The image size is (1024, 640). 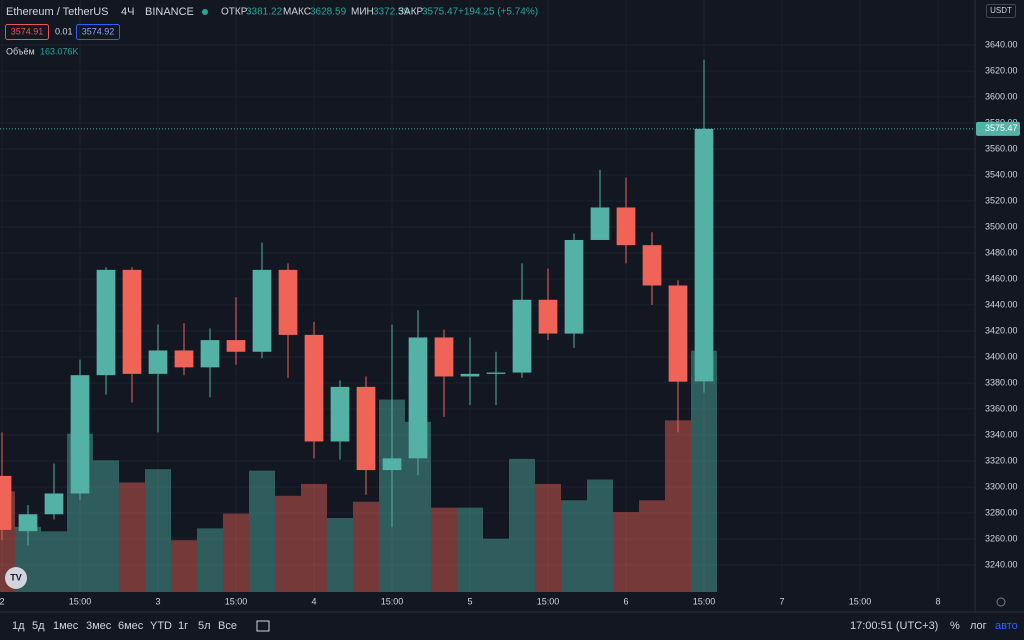 I want to click on exchange: BINANCE, so click(x=169, y=12).